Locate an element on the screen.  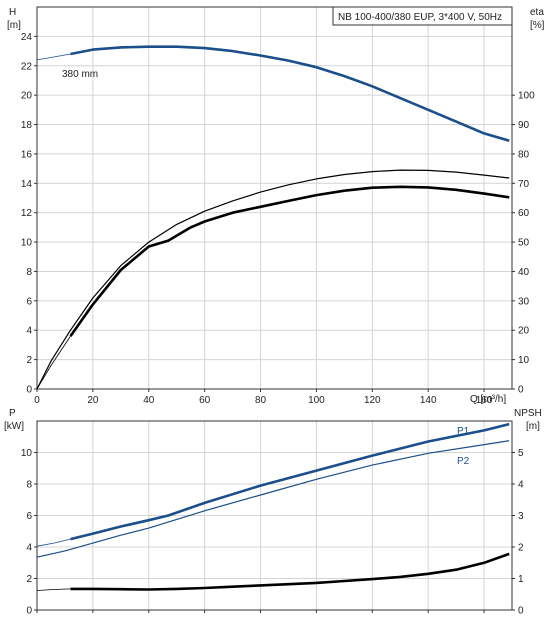
top-y2-tick-label-90: 90 is located at coordinates (524, 125).